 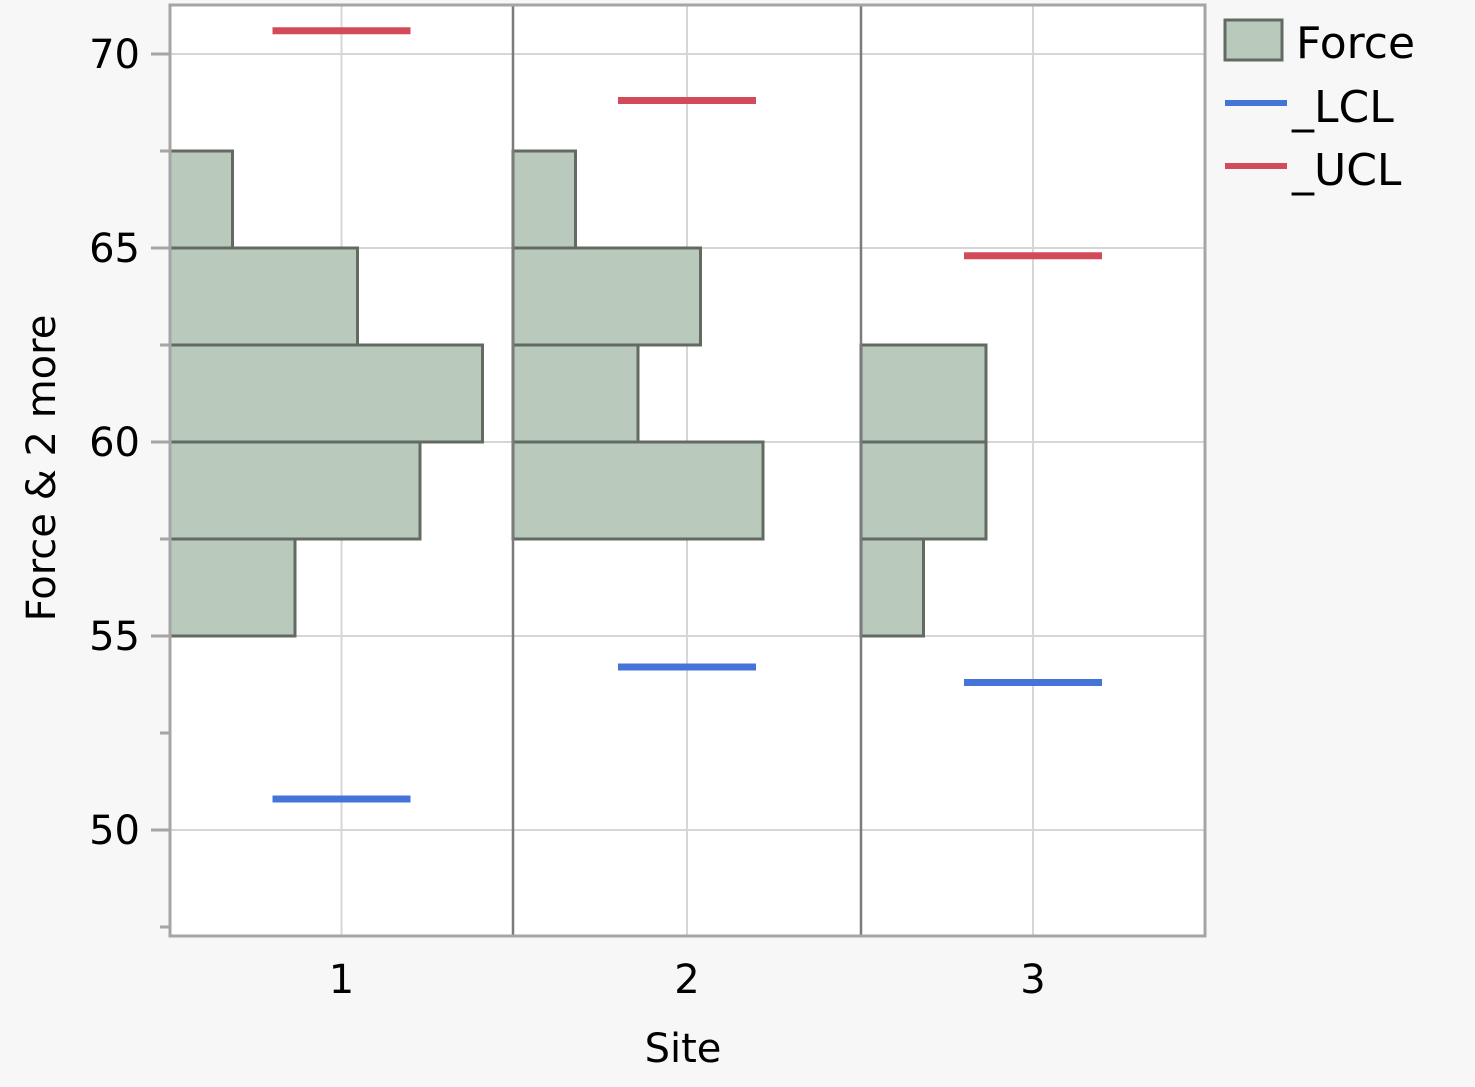 I want to click on y-tick-label: 60, so click(x=114, y=443).